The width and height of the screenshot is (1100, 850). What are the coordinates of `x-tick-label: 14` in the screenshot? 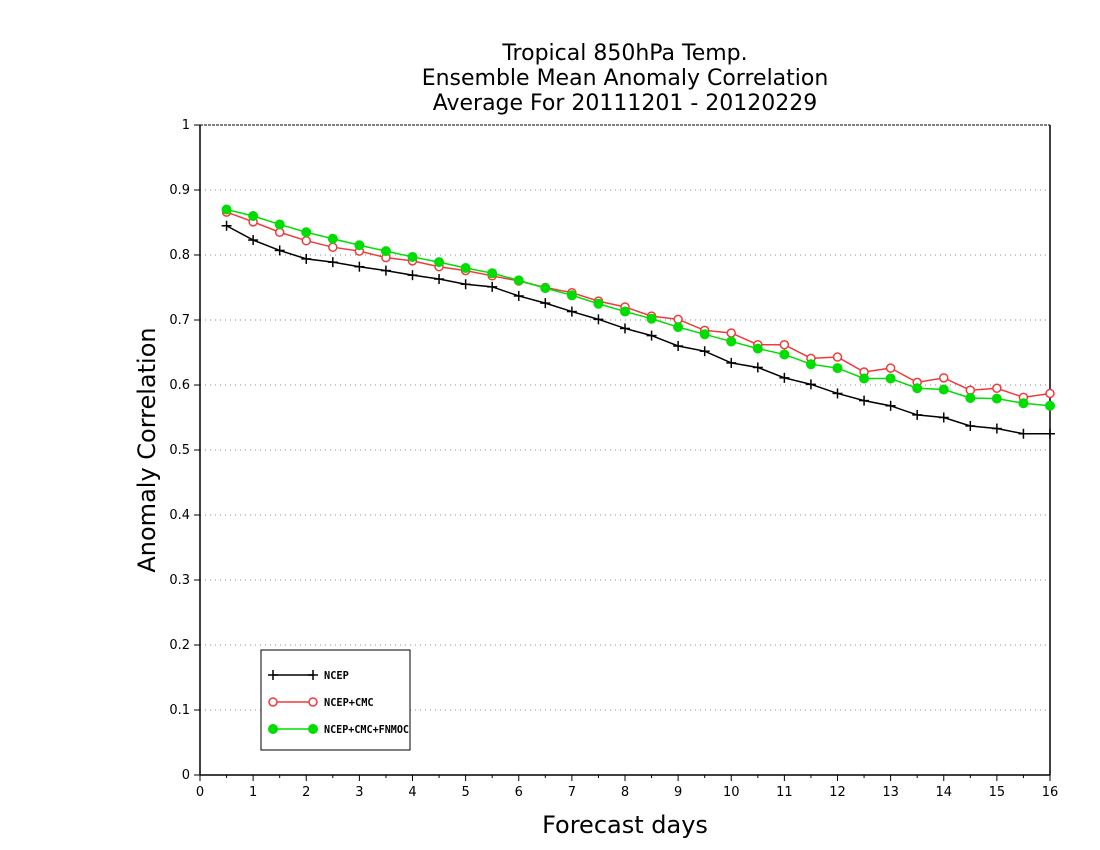 It's located at (943, 792).